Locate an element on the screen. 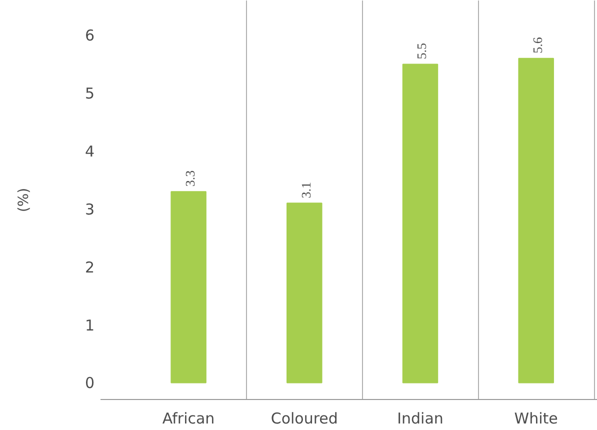 The height and width of the screenshot is (430, 597). x-tick-label: African is located at coordinates (188, 419).